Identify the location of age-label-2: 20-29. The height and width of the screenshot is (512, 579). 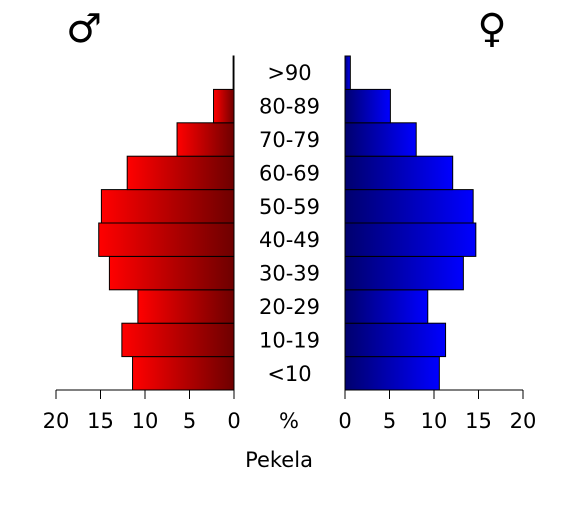
(289, 307).